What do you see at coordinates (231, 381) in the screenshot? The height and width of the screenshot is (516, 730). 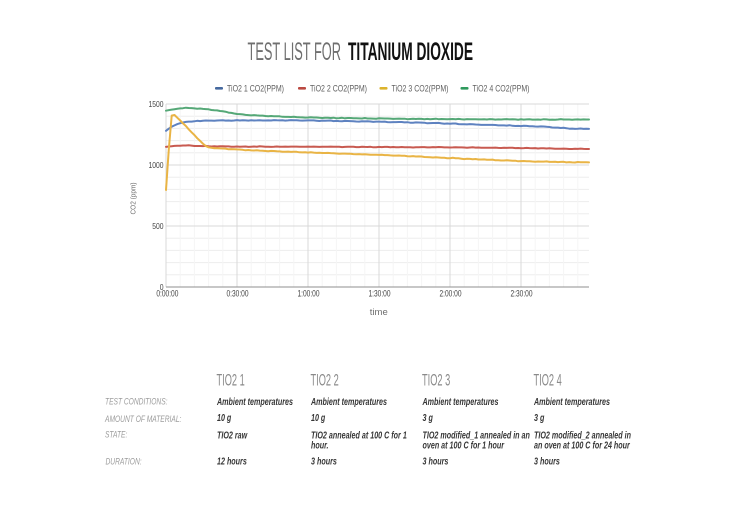 I see `svg-text: TIO2 1` at bounding box center [231, 381].